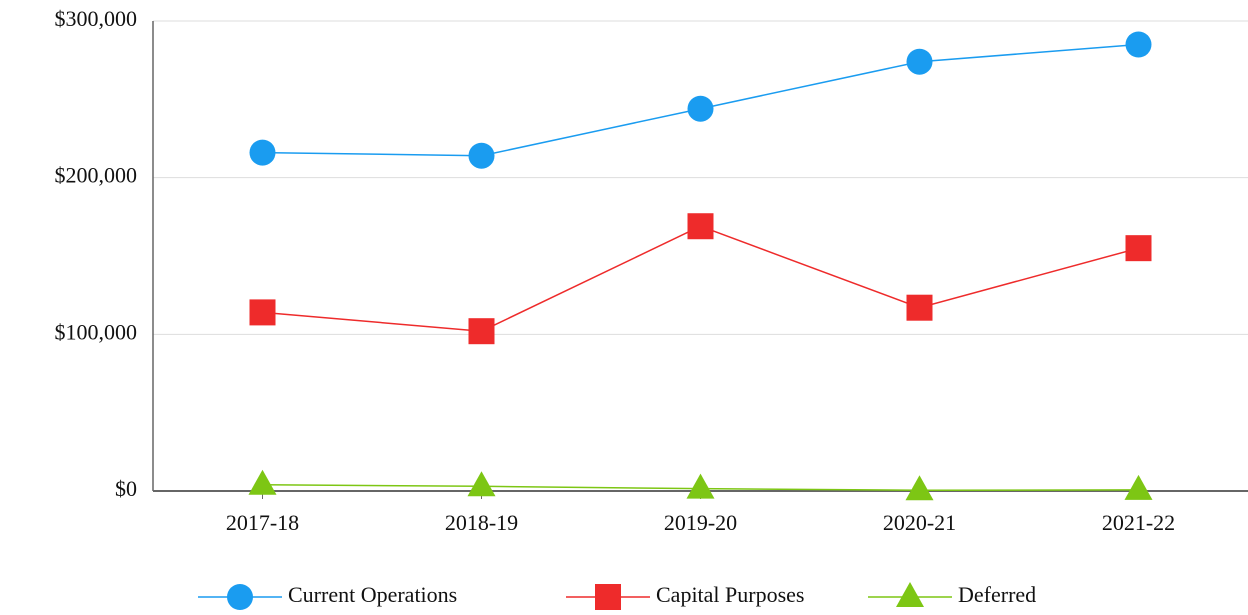 The image size is (1248, 615). I want to click on x-tick-label: 2018-19, so click(481, 522).